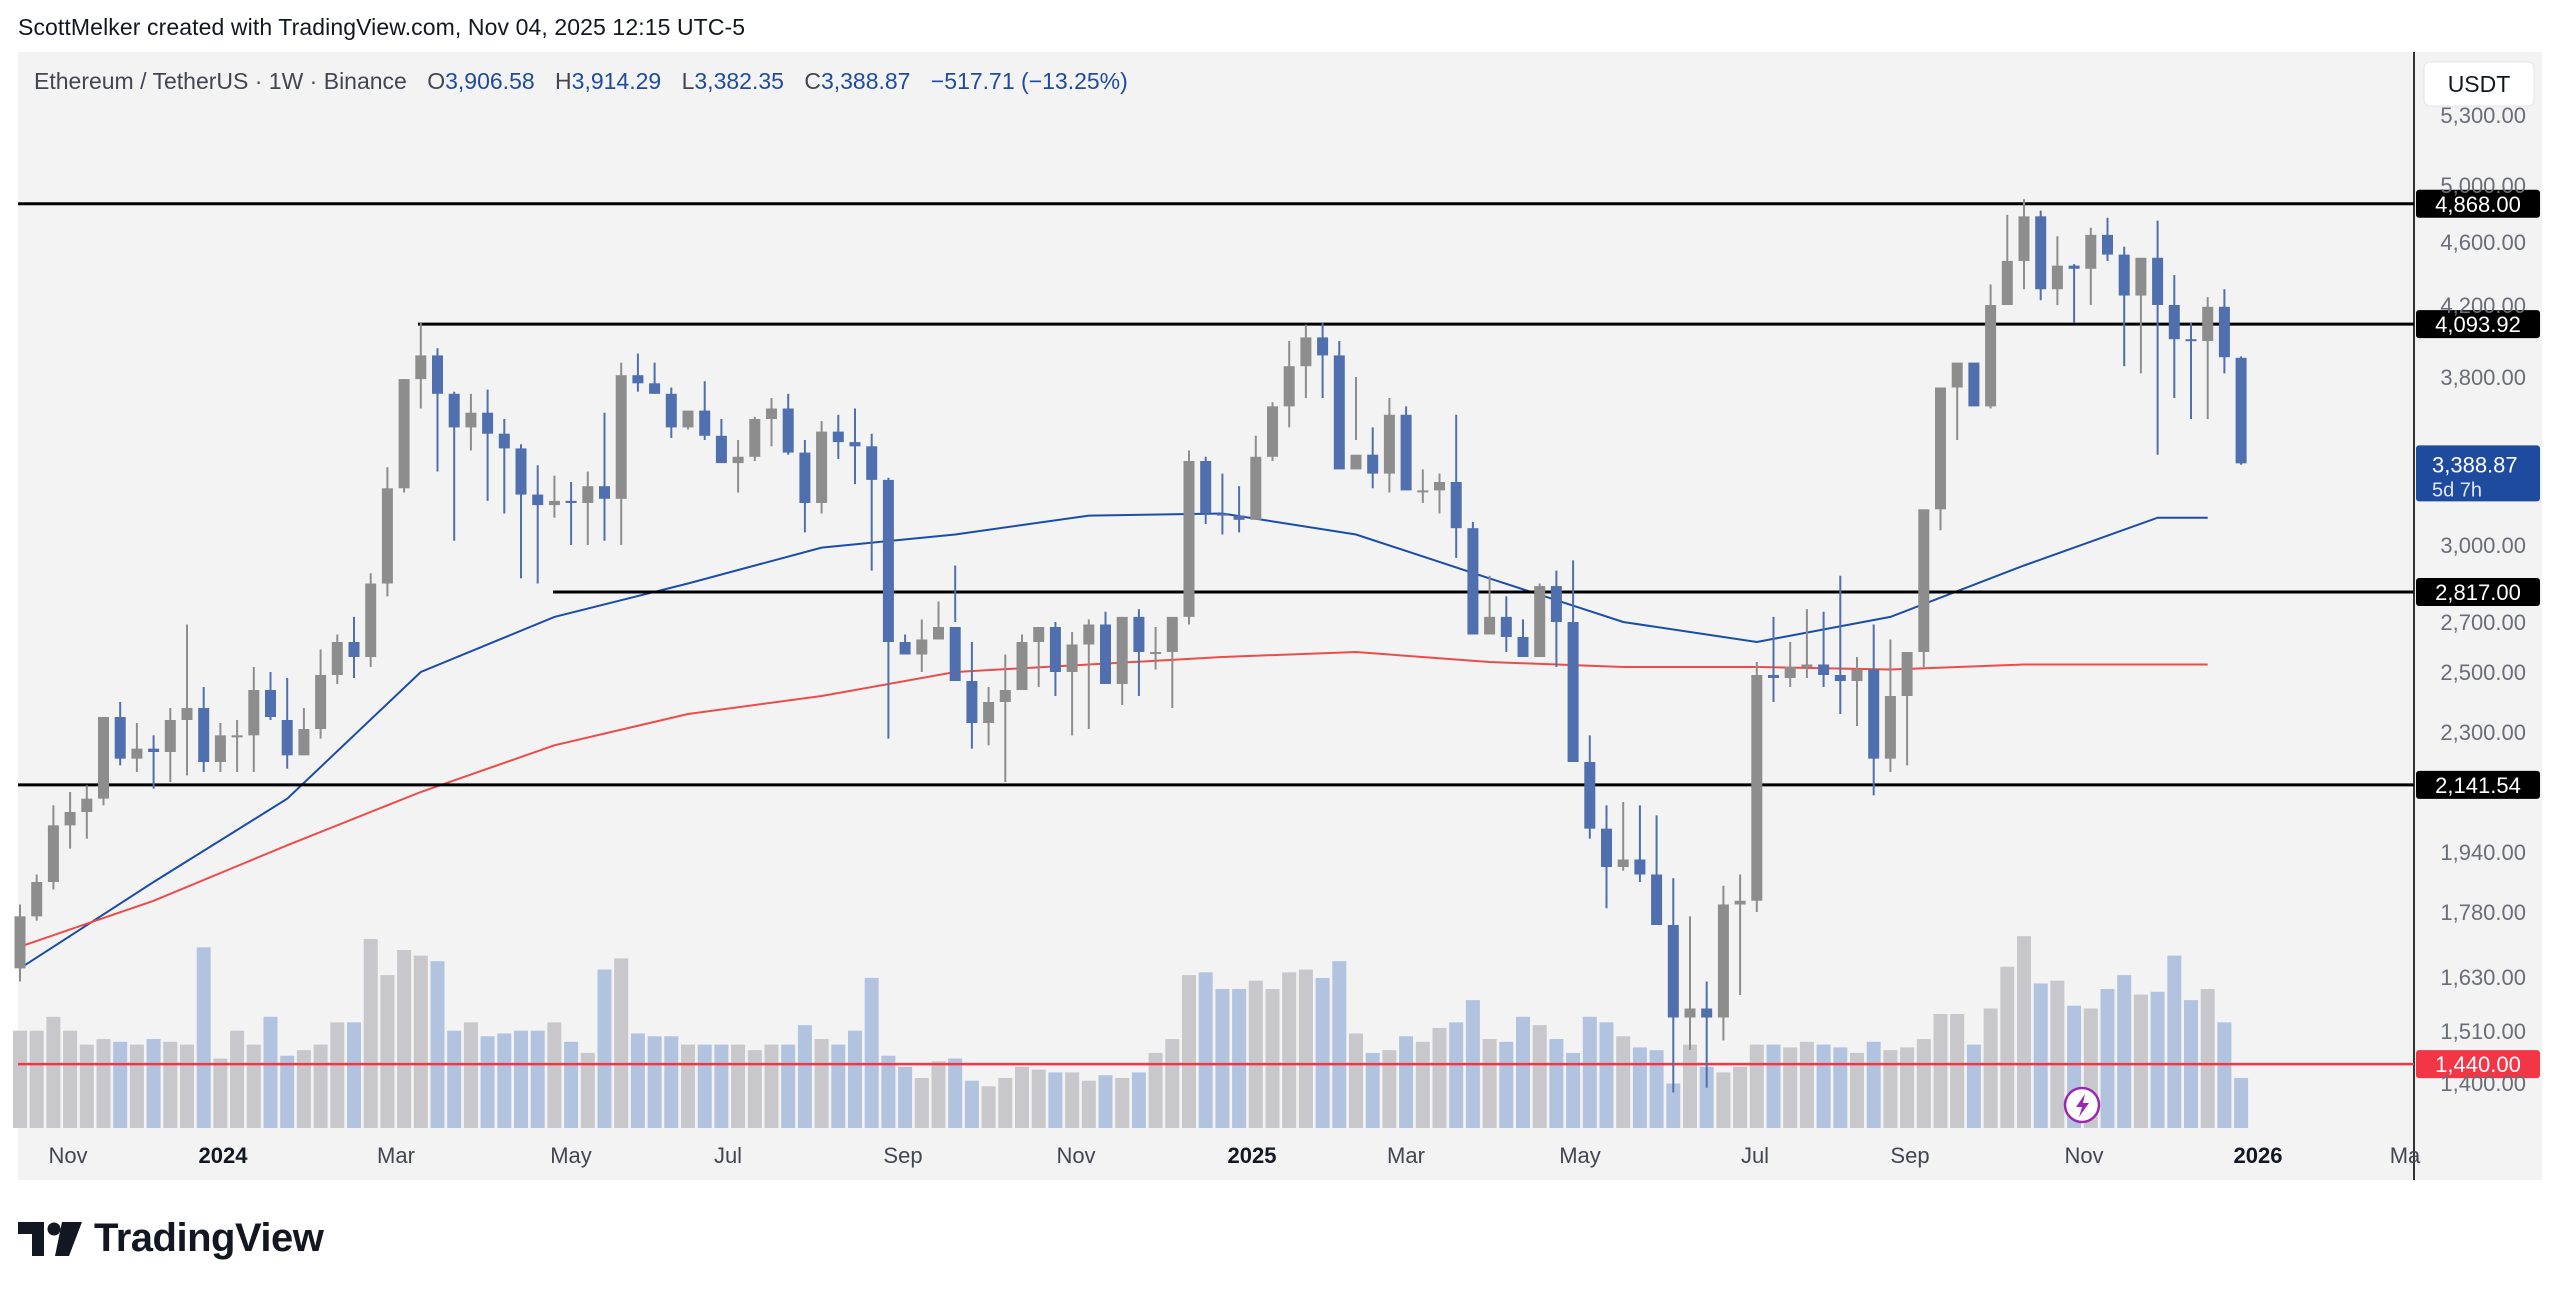 This screenshot has width=2560, height=1297. I want to click on lightning-icon, so click(2082, 1105).